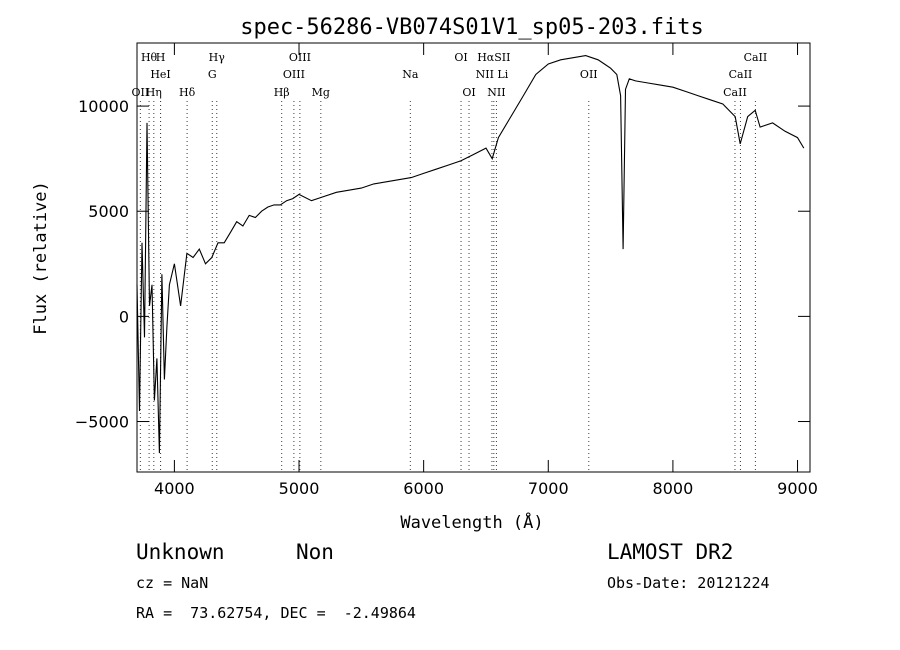  I want to click on line-marker-label: G, so click(212, 74).